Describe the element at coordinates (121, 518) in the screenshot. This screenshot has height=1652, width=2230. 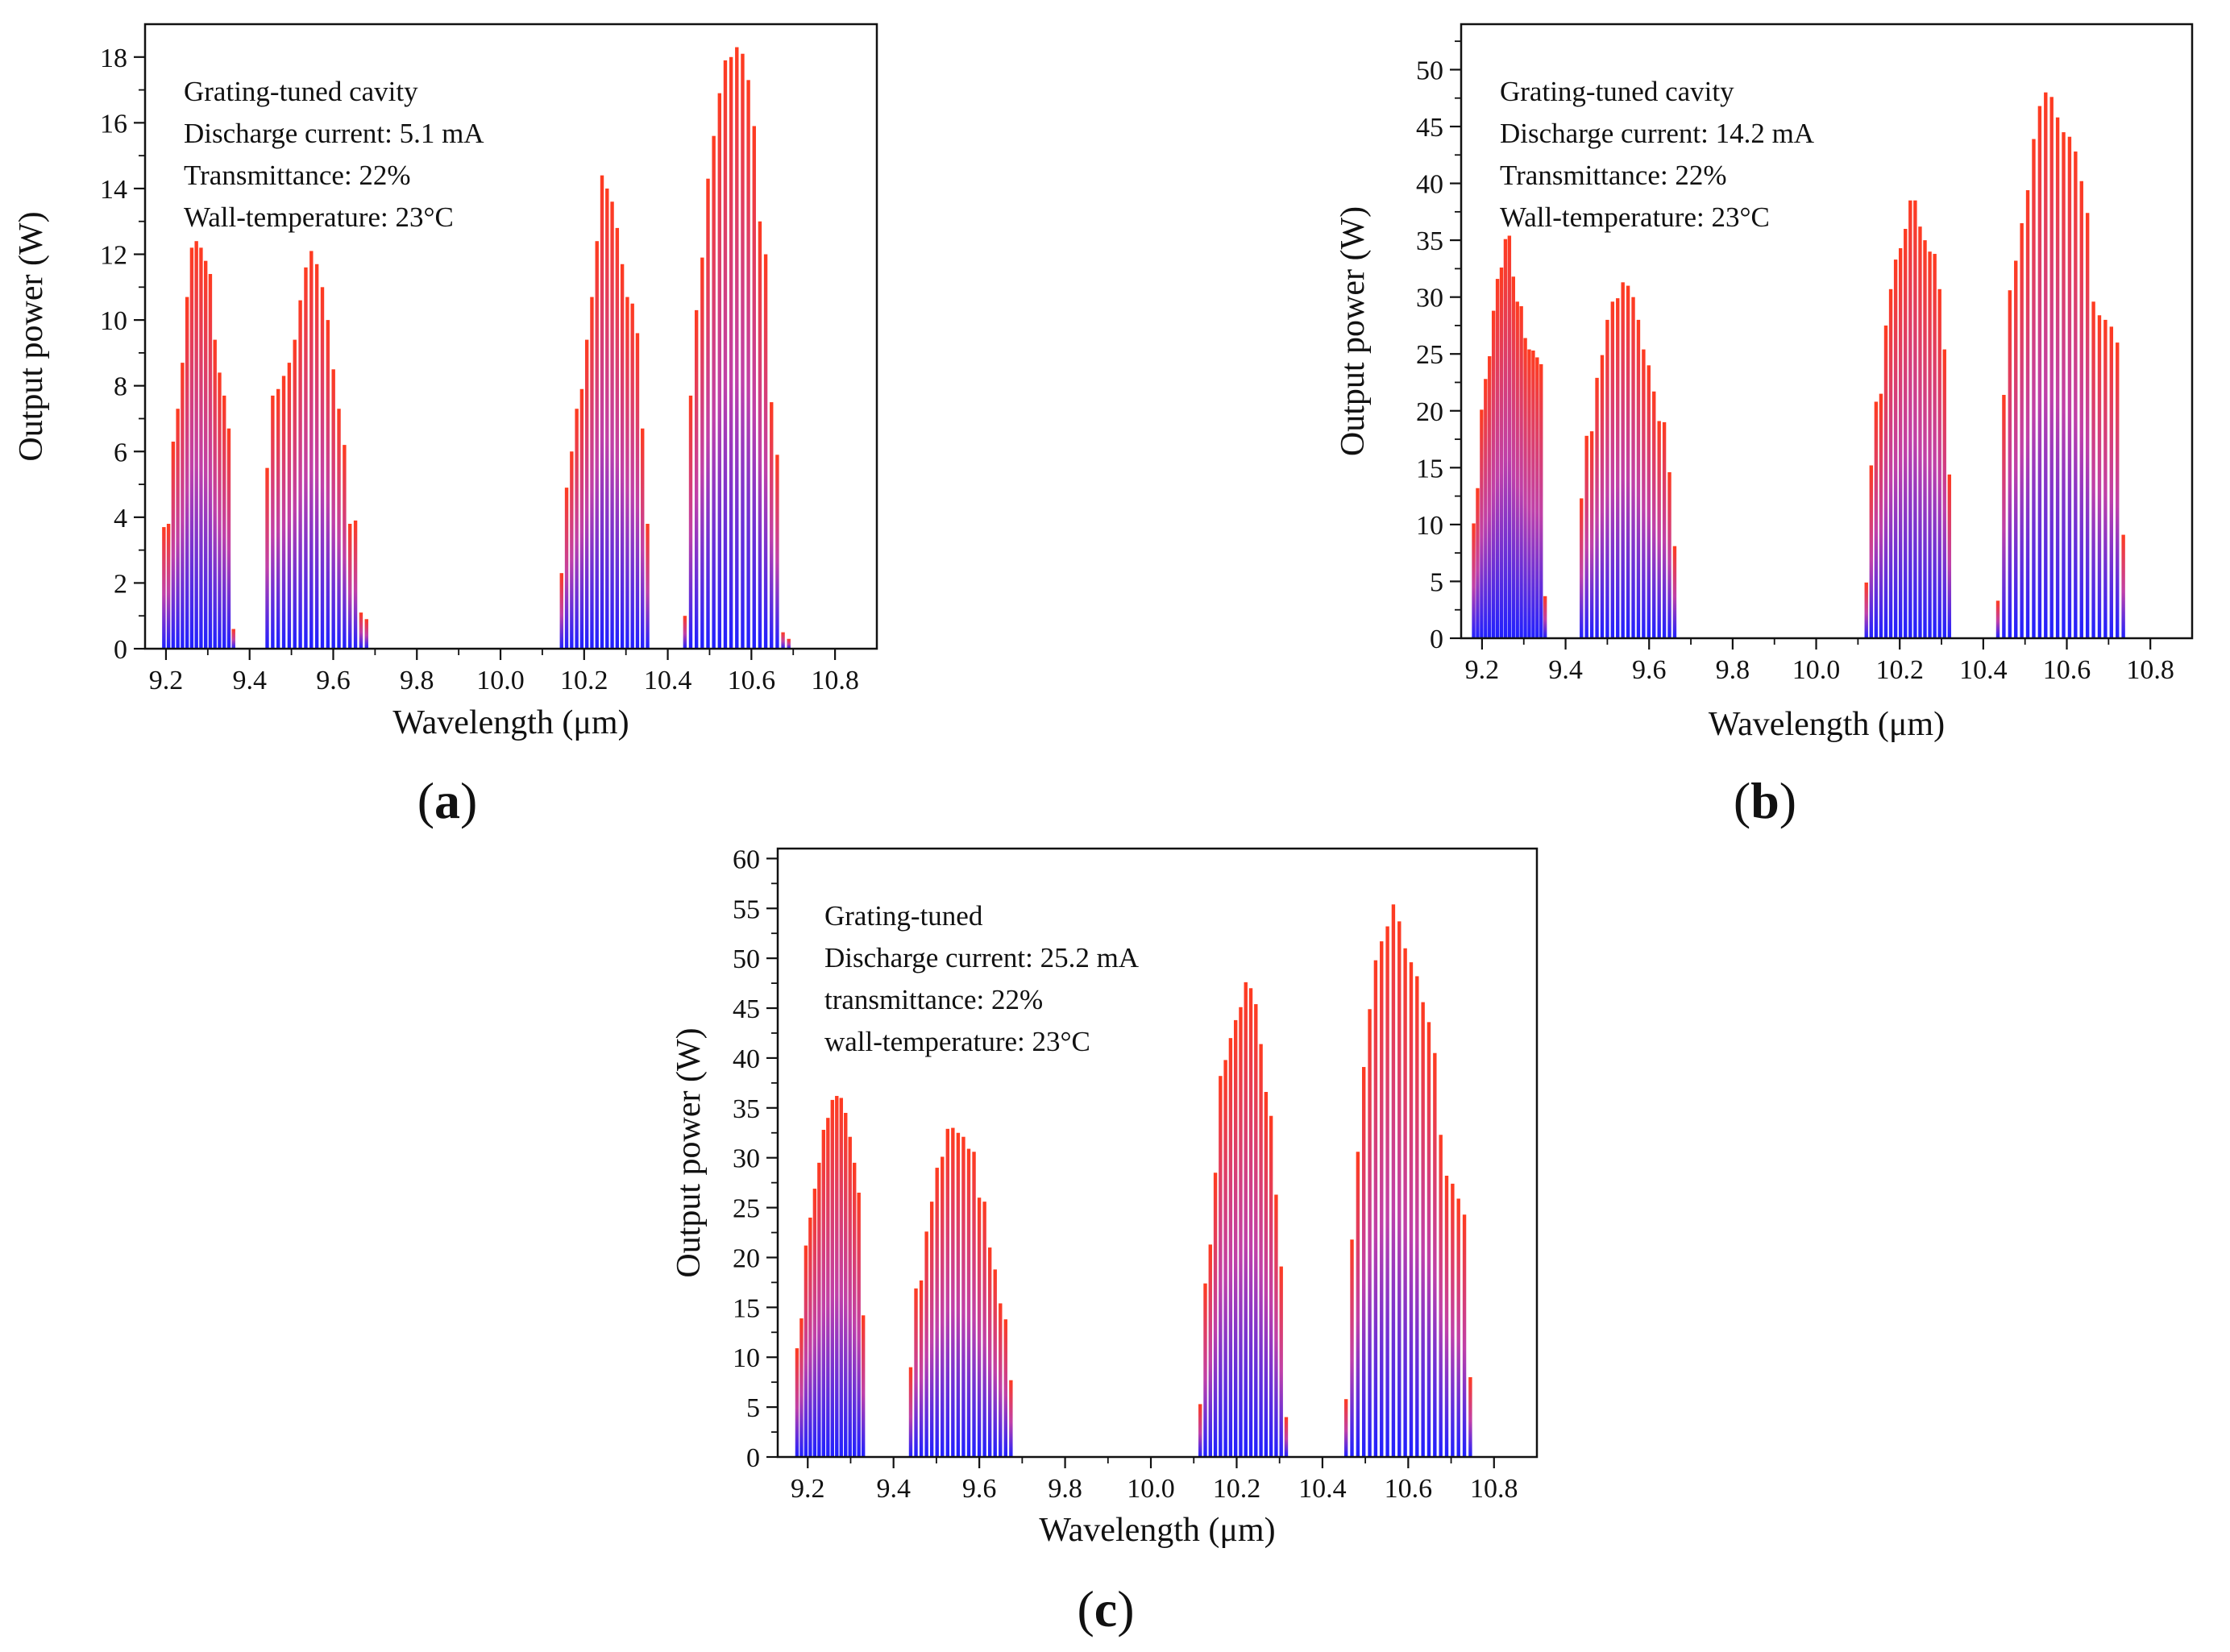
I see `y-tick-label-a-2: 4` at that location.